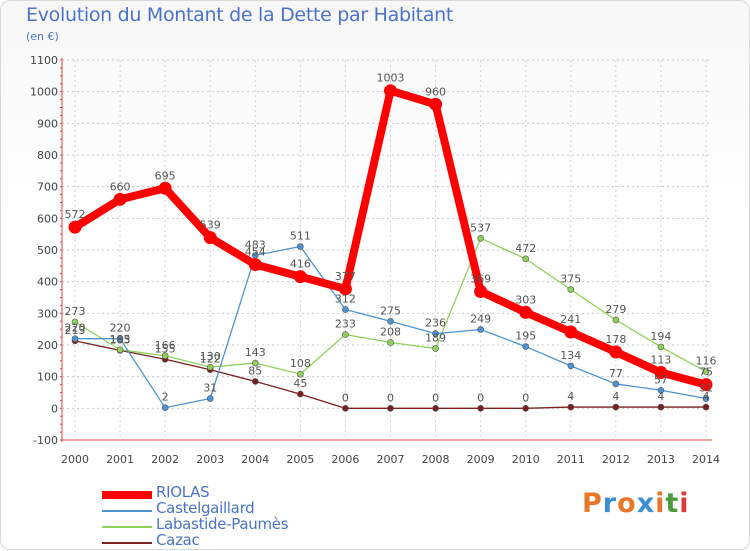 Image resolution: width=750 pixels, height=551 pixels. I want to click on data-label-riolas: 416, so click(300, 264).